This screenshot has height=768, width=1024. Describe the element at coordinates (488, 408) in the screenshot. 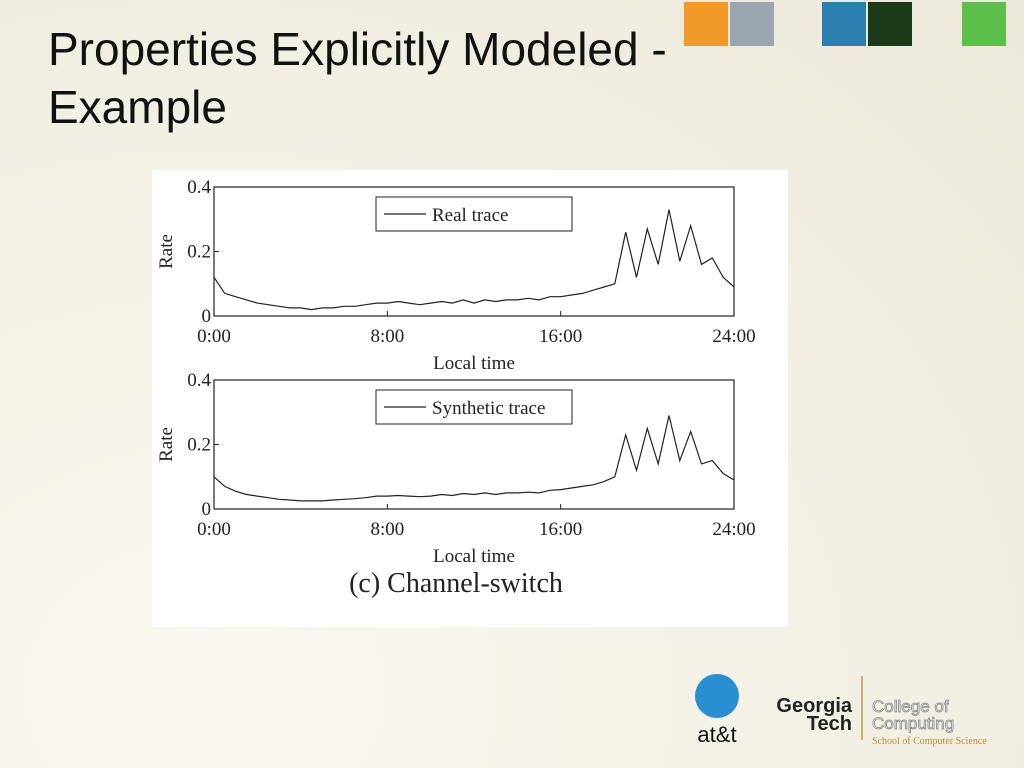

I see `legend-label: Synthetic trace` at that location.